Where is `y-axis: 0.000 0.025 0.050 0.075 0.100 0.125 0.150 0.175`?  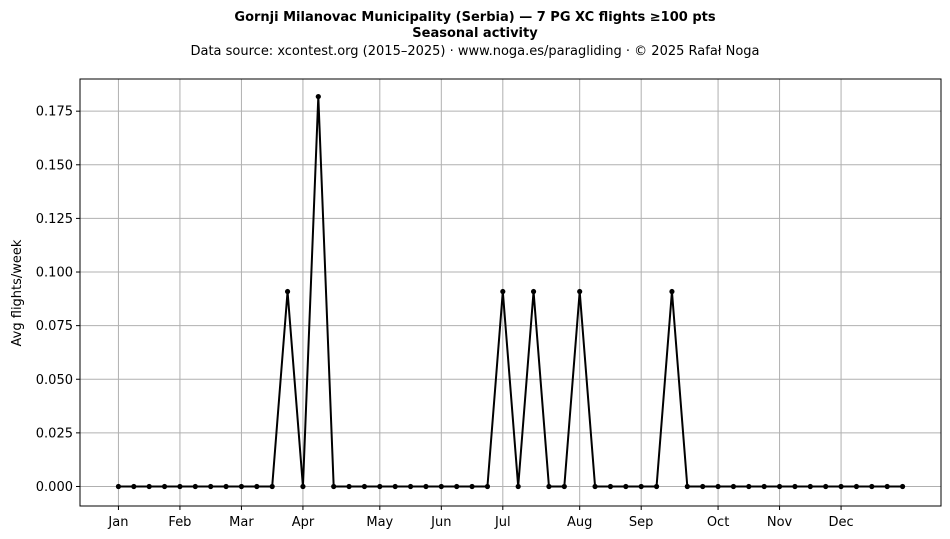
y-axis: 0.000 0.025 0.050 0.075 0.100 0.125 0.150 0.175 is located at coordinates (58, 300).